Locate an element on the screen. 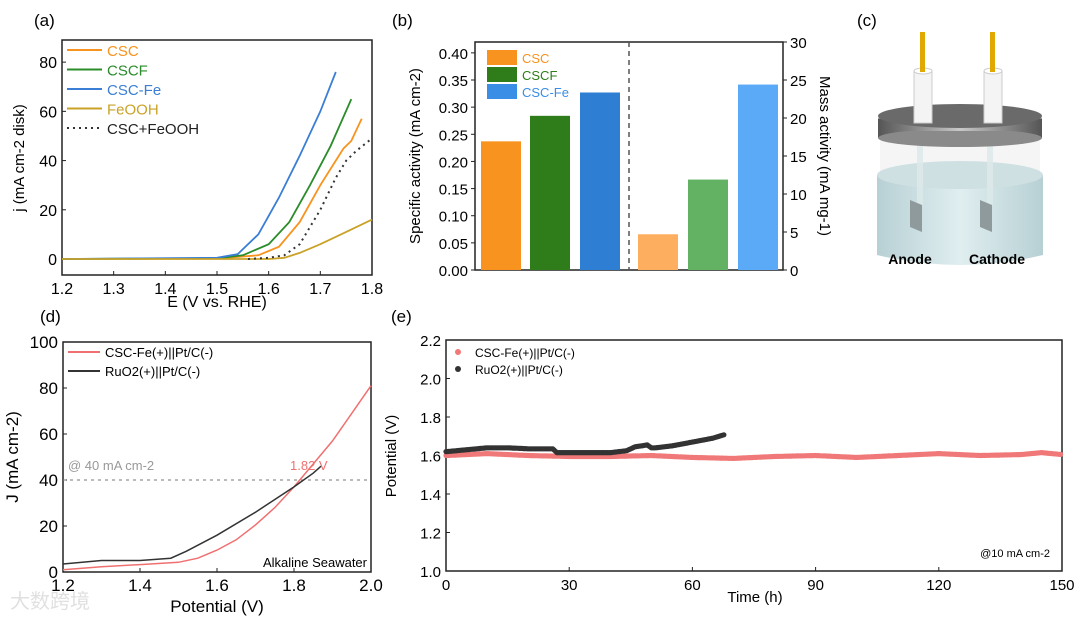  y-tick-label: 1.0 is located at coordinates (430, 572).